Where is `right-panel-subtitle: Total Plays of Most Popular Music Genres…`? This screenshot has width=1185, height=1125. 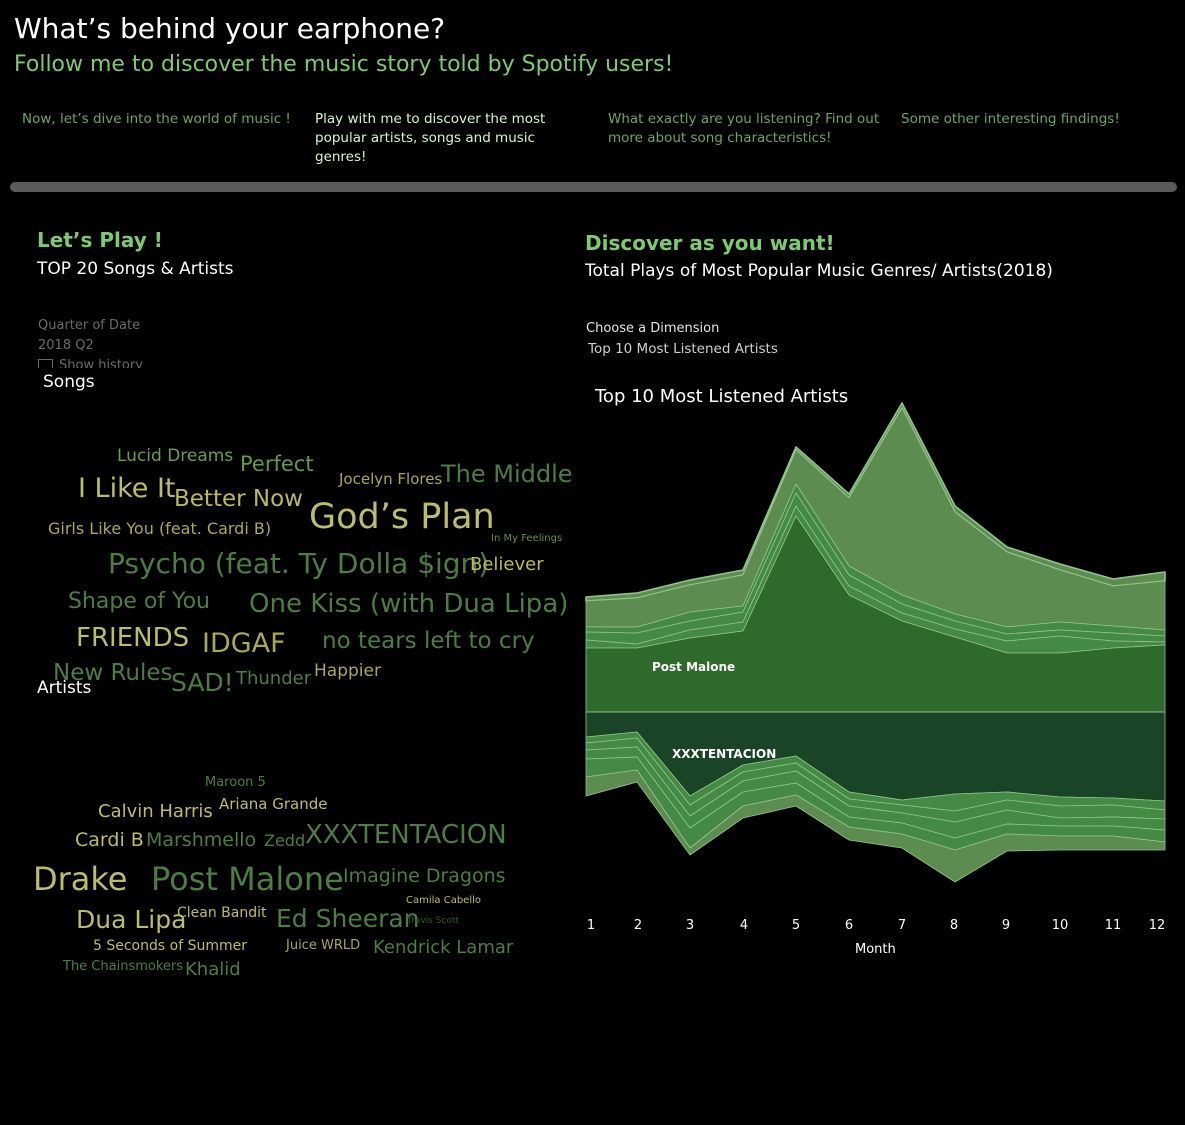 right-panel-subtitle: Total Plays of Most Popular Music Genres… is located at coordinates (819, 271).